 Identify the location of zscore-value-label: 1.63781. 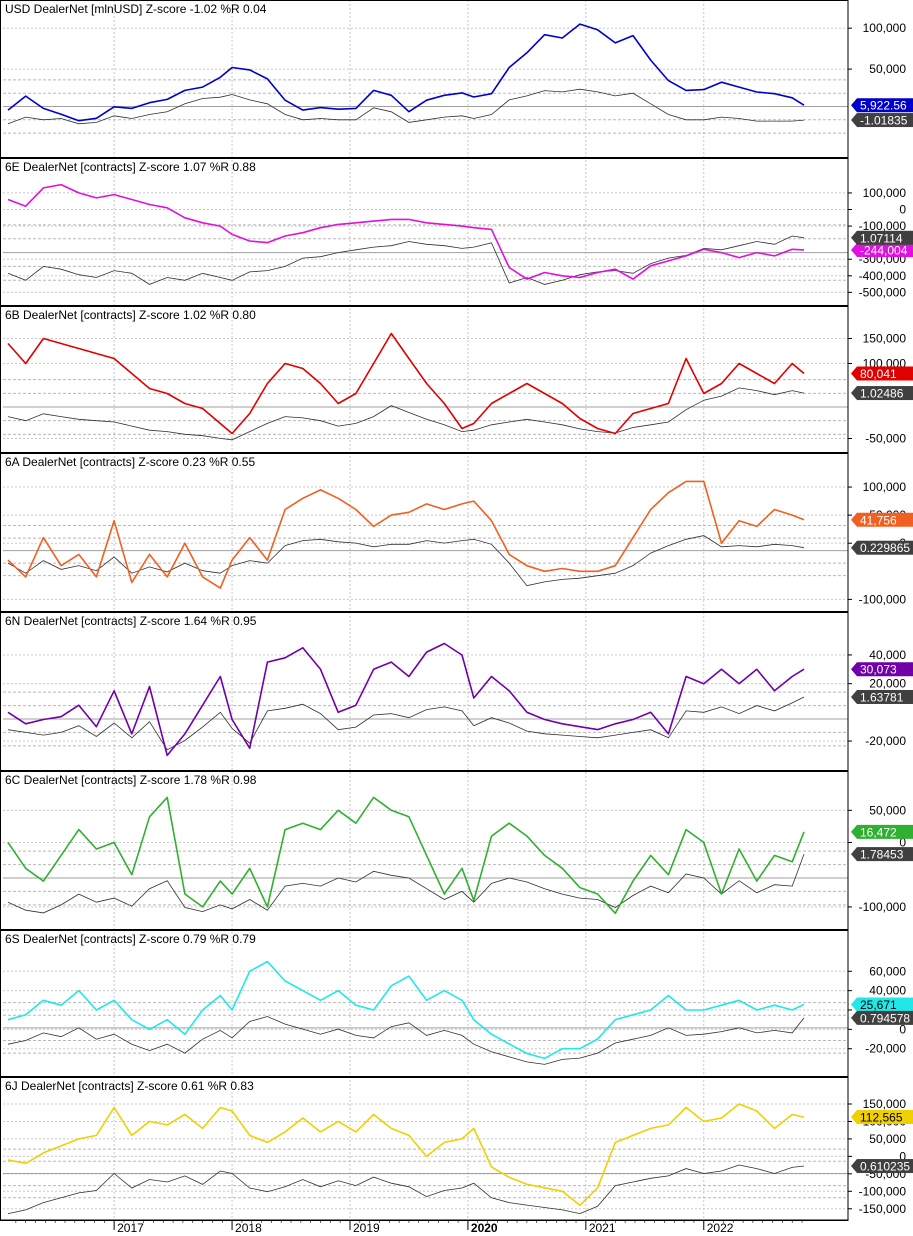
(882, 697).